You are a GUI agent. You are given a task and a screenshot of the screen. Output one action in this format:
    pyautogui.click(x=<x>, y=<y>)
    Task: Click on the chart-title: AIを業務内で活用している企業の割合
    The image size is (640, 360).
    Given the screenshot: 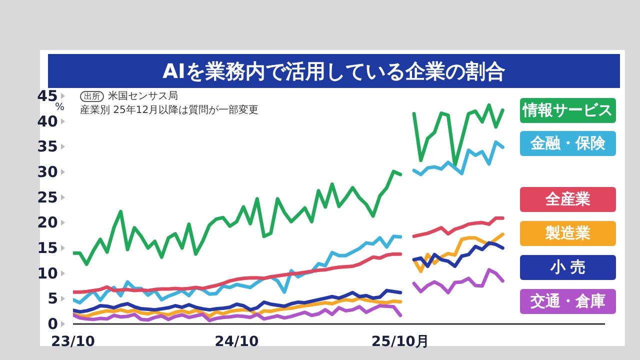 What is the action you would take?
    pyautogui.click(x=334, y=71)
    